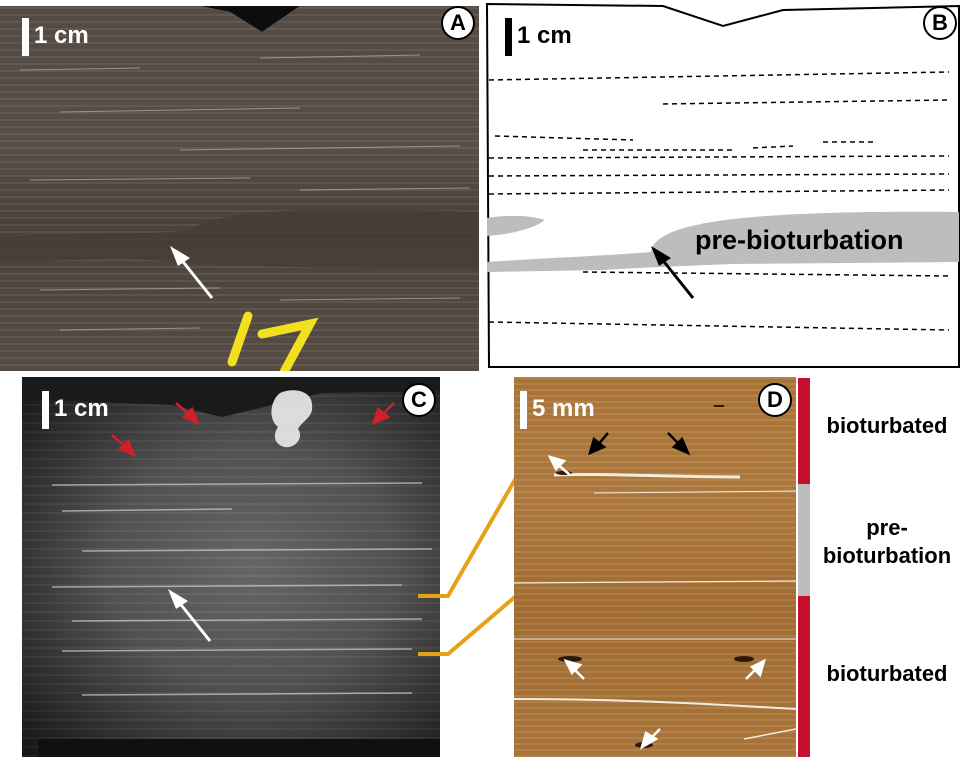 Image resolution: width=962 pixels, height=757 pixels. What do you see at coordinates (799, 240) in the screenshot?
I see `pre-bioturbation-annotation: pre-bioturbation` at bounding box center [799, 240].